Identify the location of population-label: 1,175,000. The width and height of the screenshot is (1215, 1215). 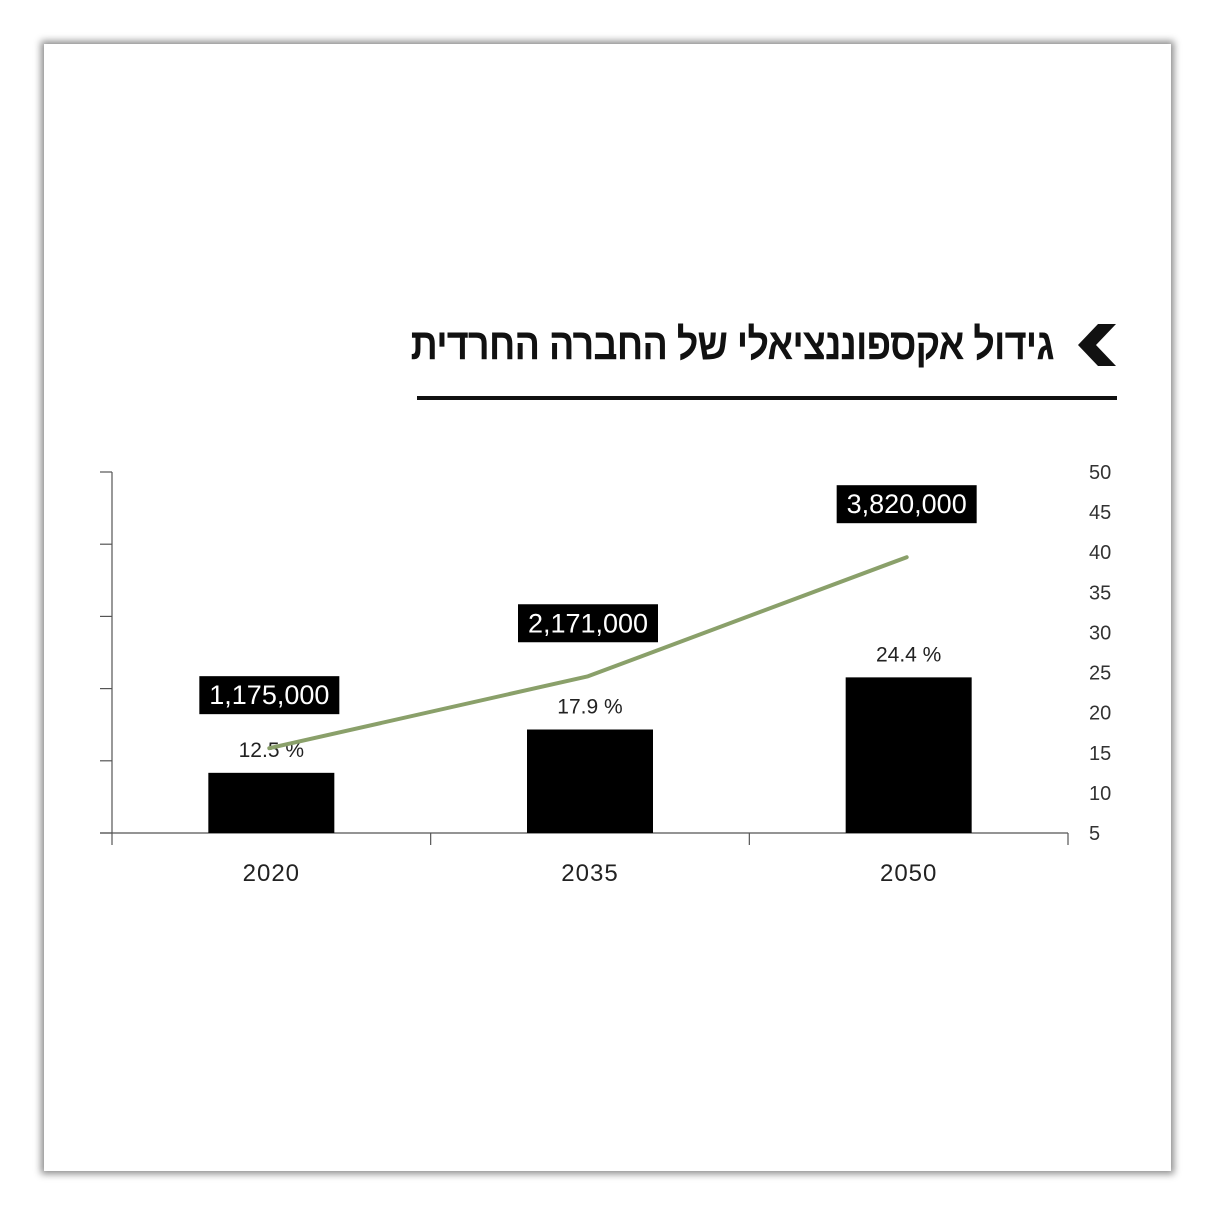
(269, 695).